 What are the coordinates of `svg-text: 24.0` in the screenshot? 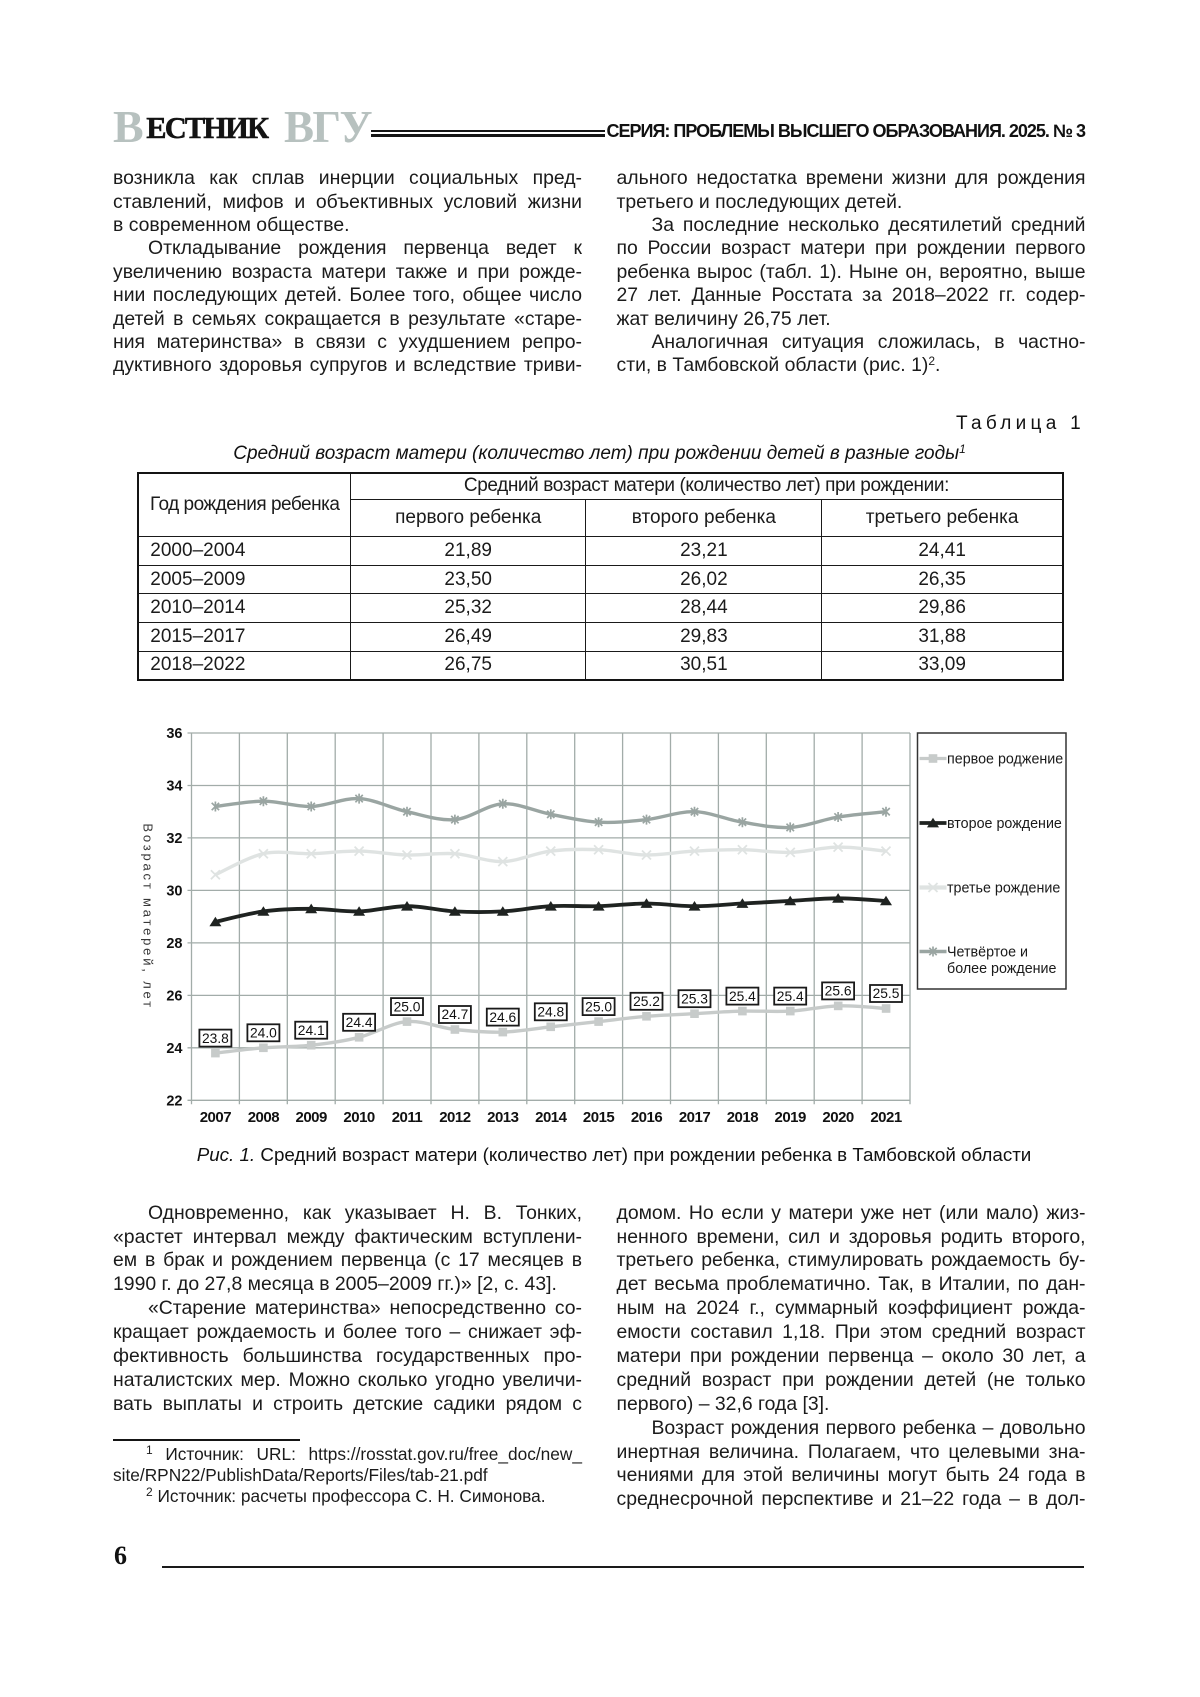 It's located at (263, 1033).